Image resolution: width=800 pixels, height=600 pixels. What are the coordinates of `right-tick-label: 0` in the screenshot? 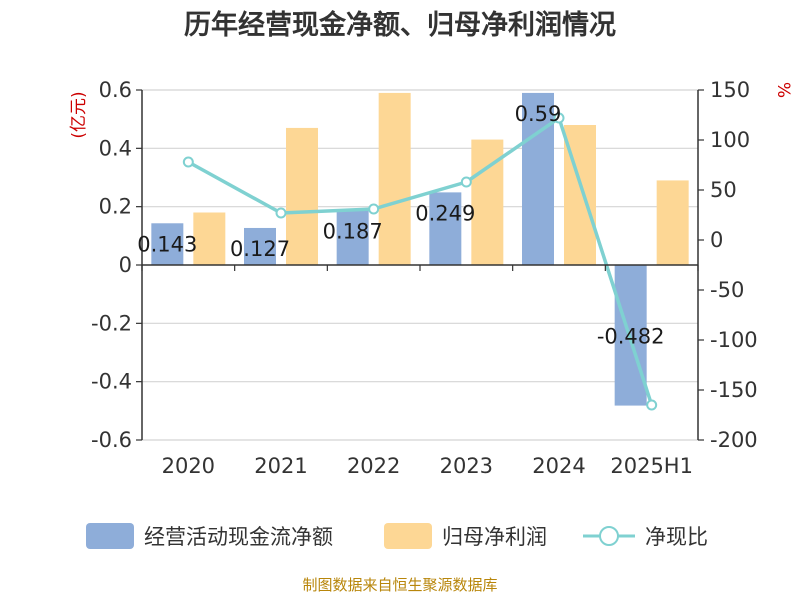 It's located at (716, 240).